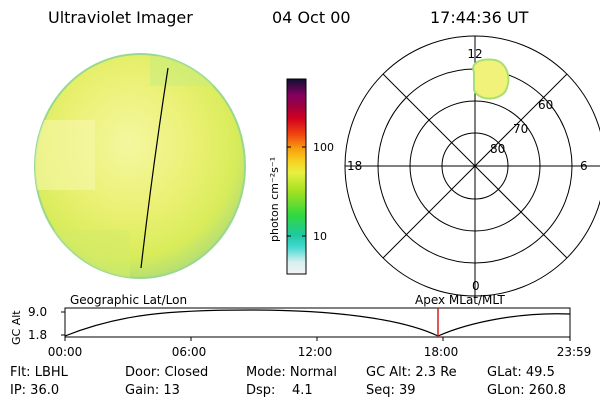 This screenshot has width=600, height=400. I want to click on date-label: 04 Oct 00, so click(311, 17).